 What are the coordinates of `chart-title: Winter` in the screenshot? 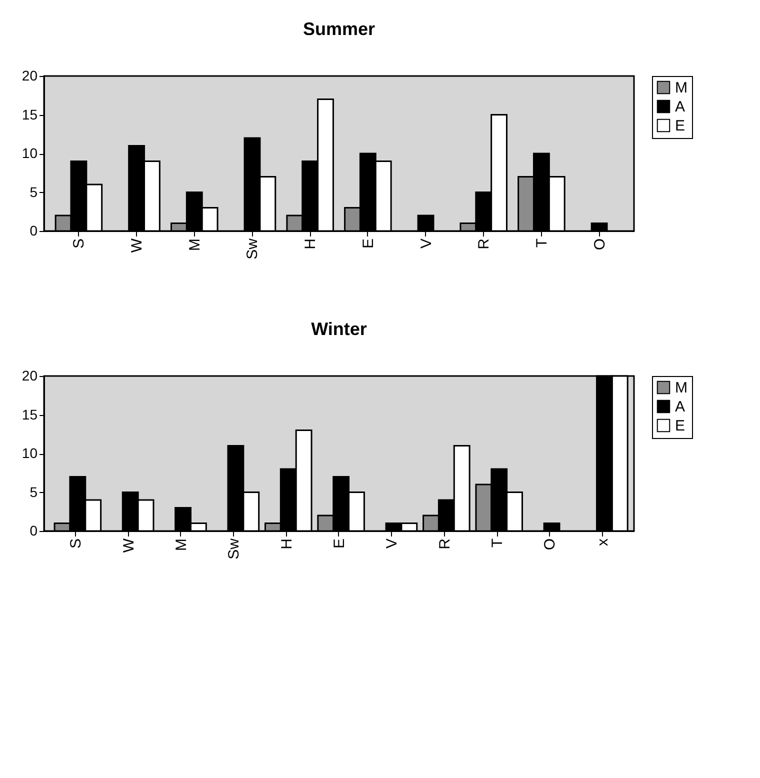 It's located at (339, 329).